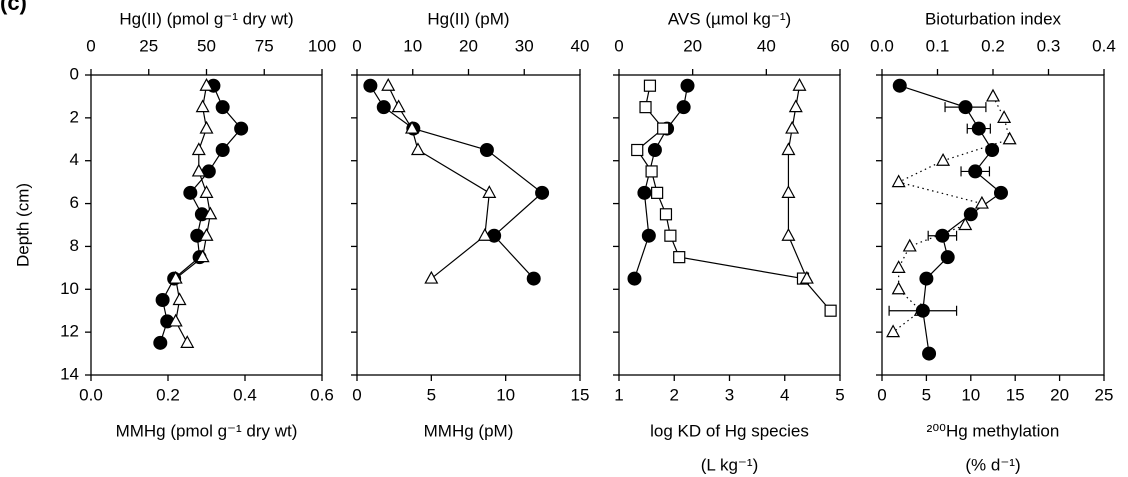 This screenshot has width=1128, height=477. What do you see at coordinates (938, 45) in the screenshot?
I see `x2-tick-label: 0.1` at bounding box center [938, 45].